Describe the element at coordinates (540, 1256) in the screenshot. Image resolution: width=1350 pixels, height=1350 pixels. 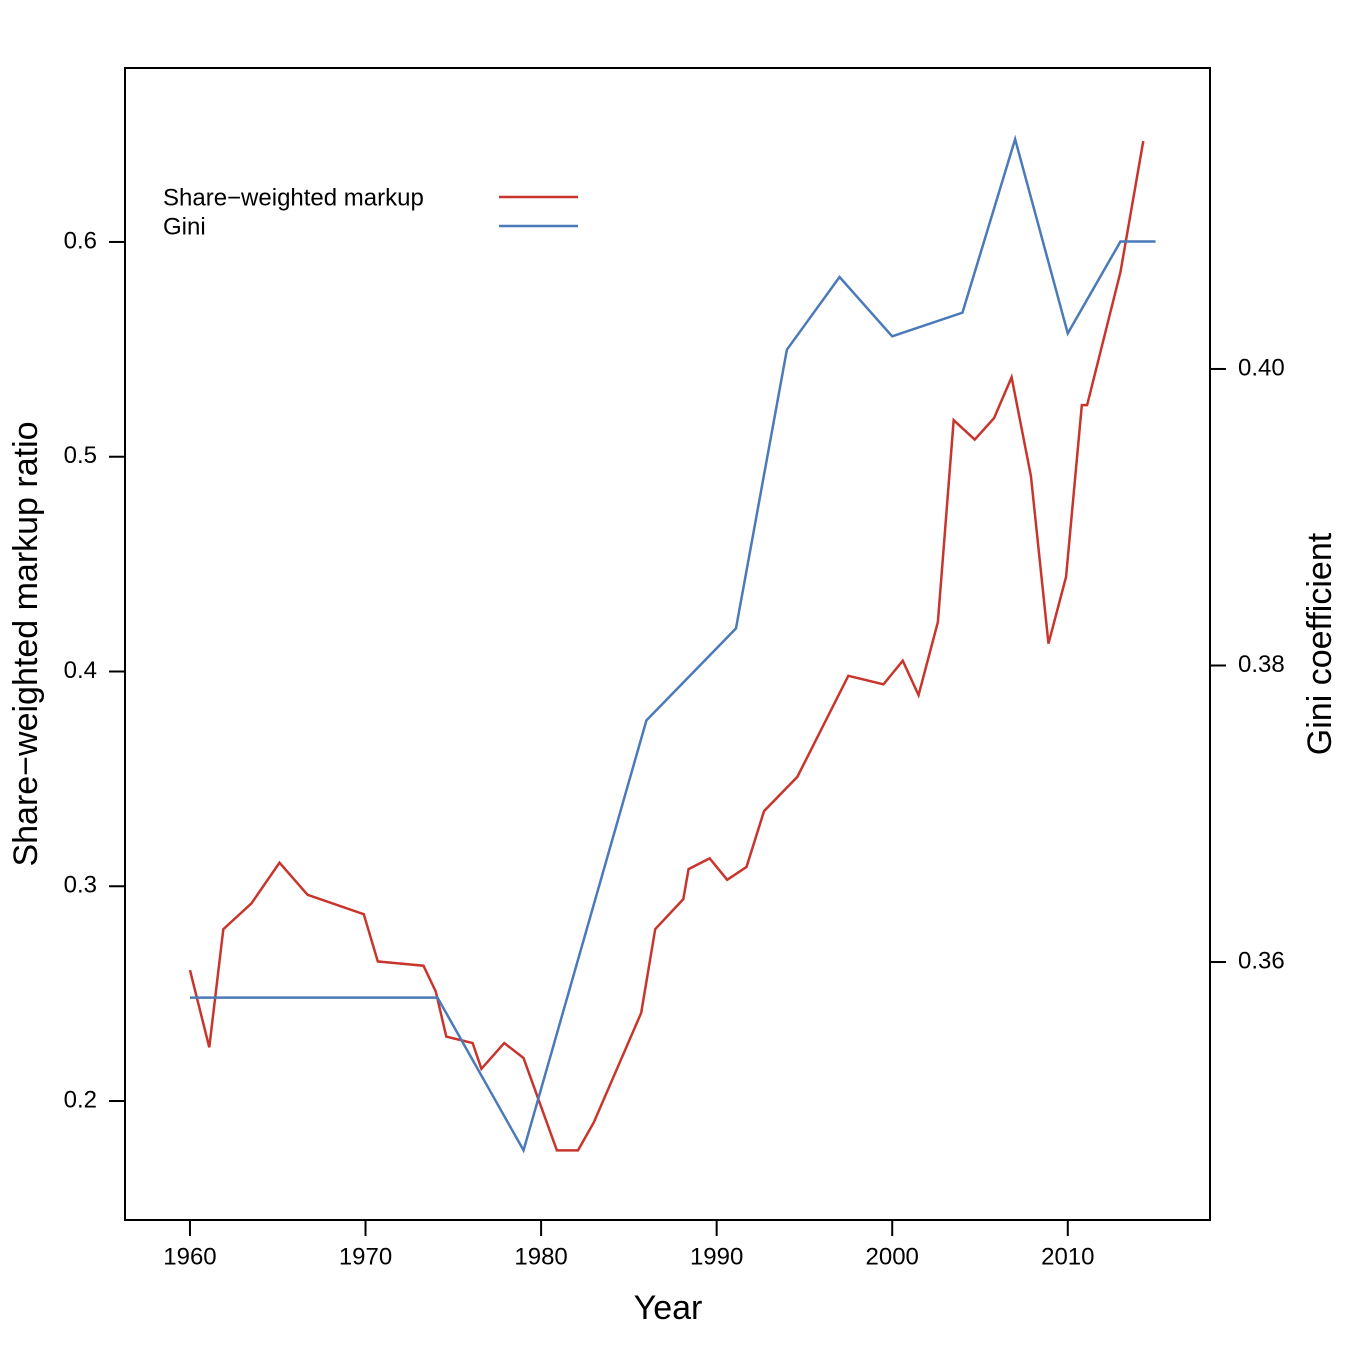
I see `x-tick-label: 1980` at that location.